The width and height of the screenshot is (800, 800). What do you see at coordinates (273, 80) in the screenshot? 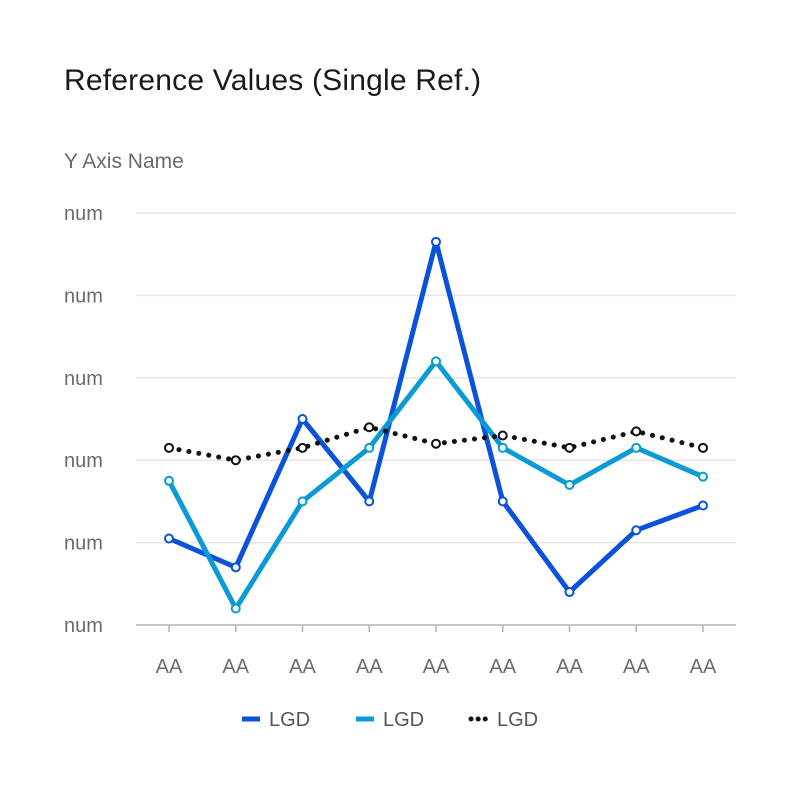
I see `chart-title: Reference Values (Single Ref.)` at bounding box center [273, 80].